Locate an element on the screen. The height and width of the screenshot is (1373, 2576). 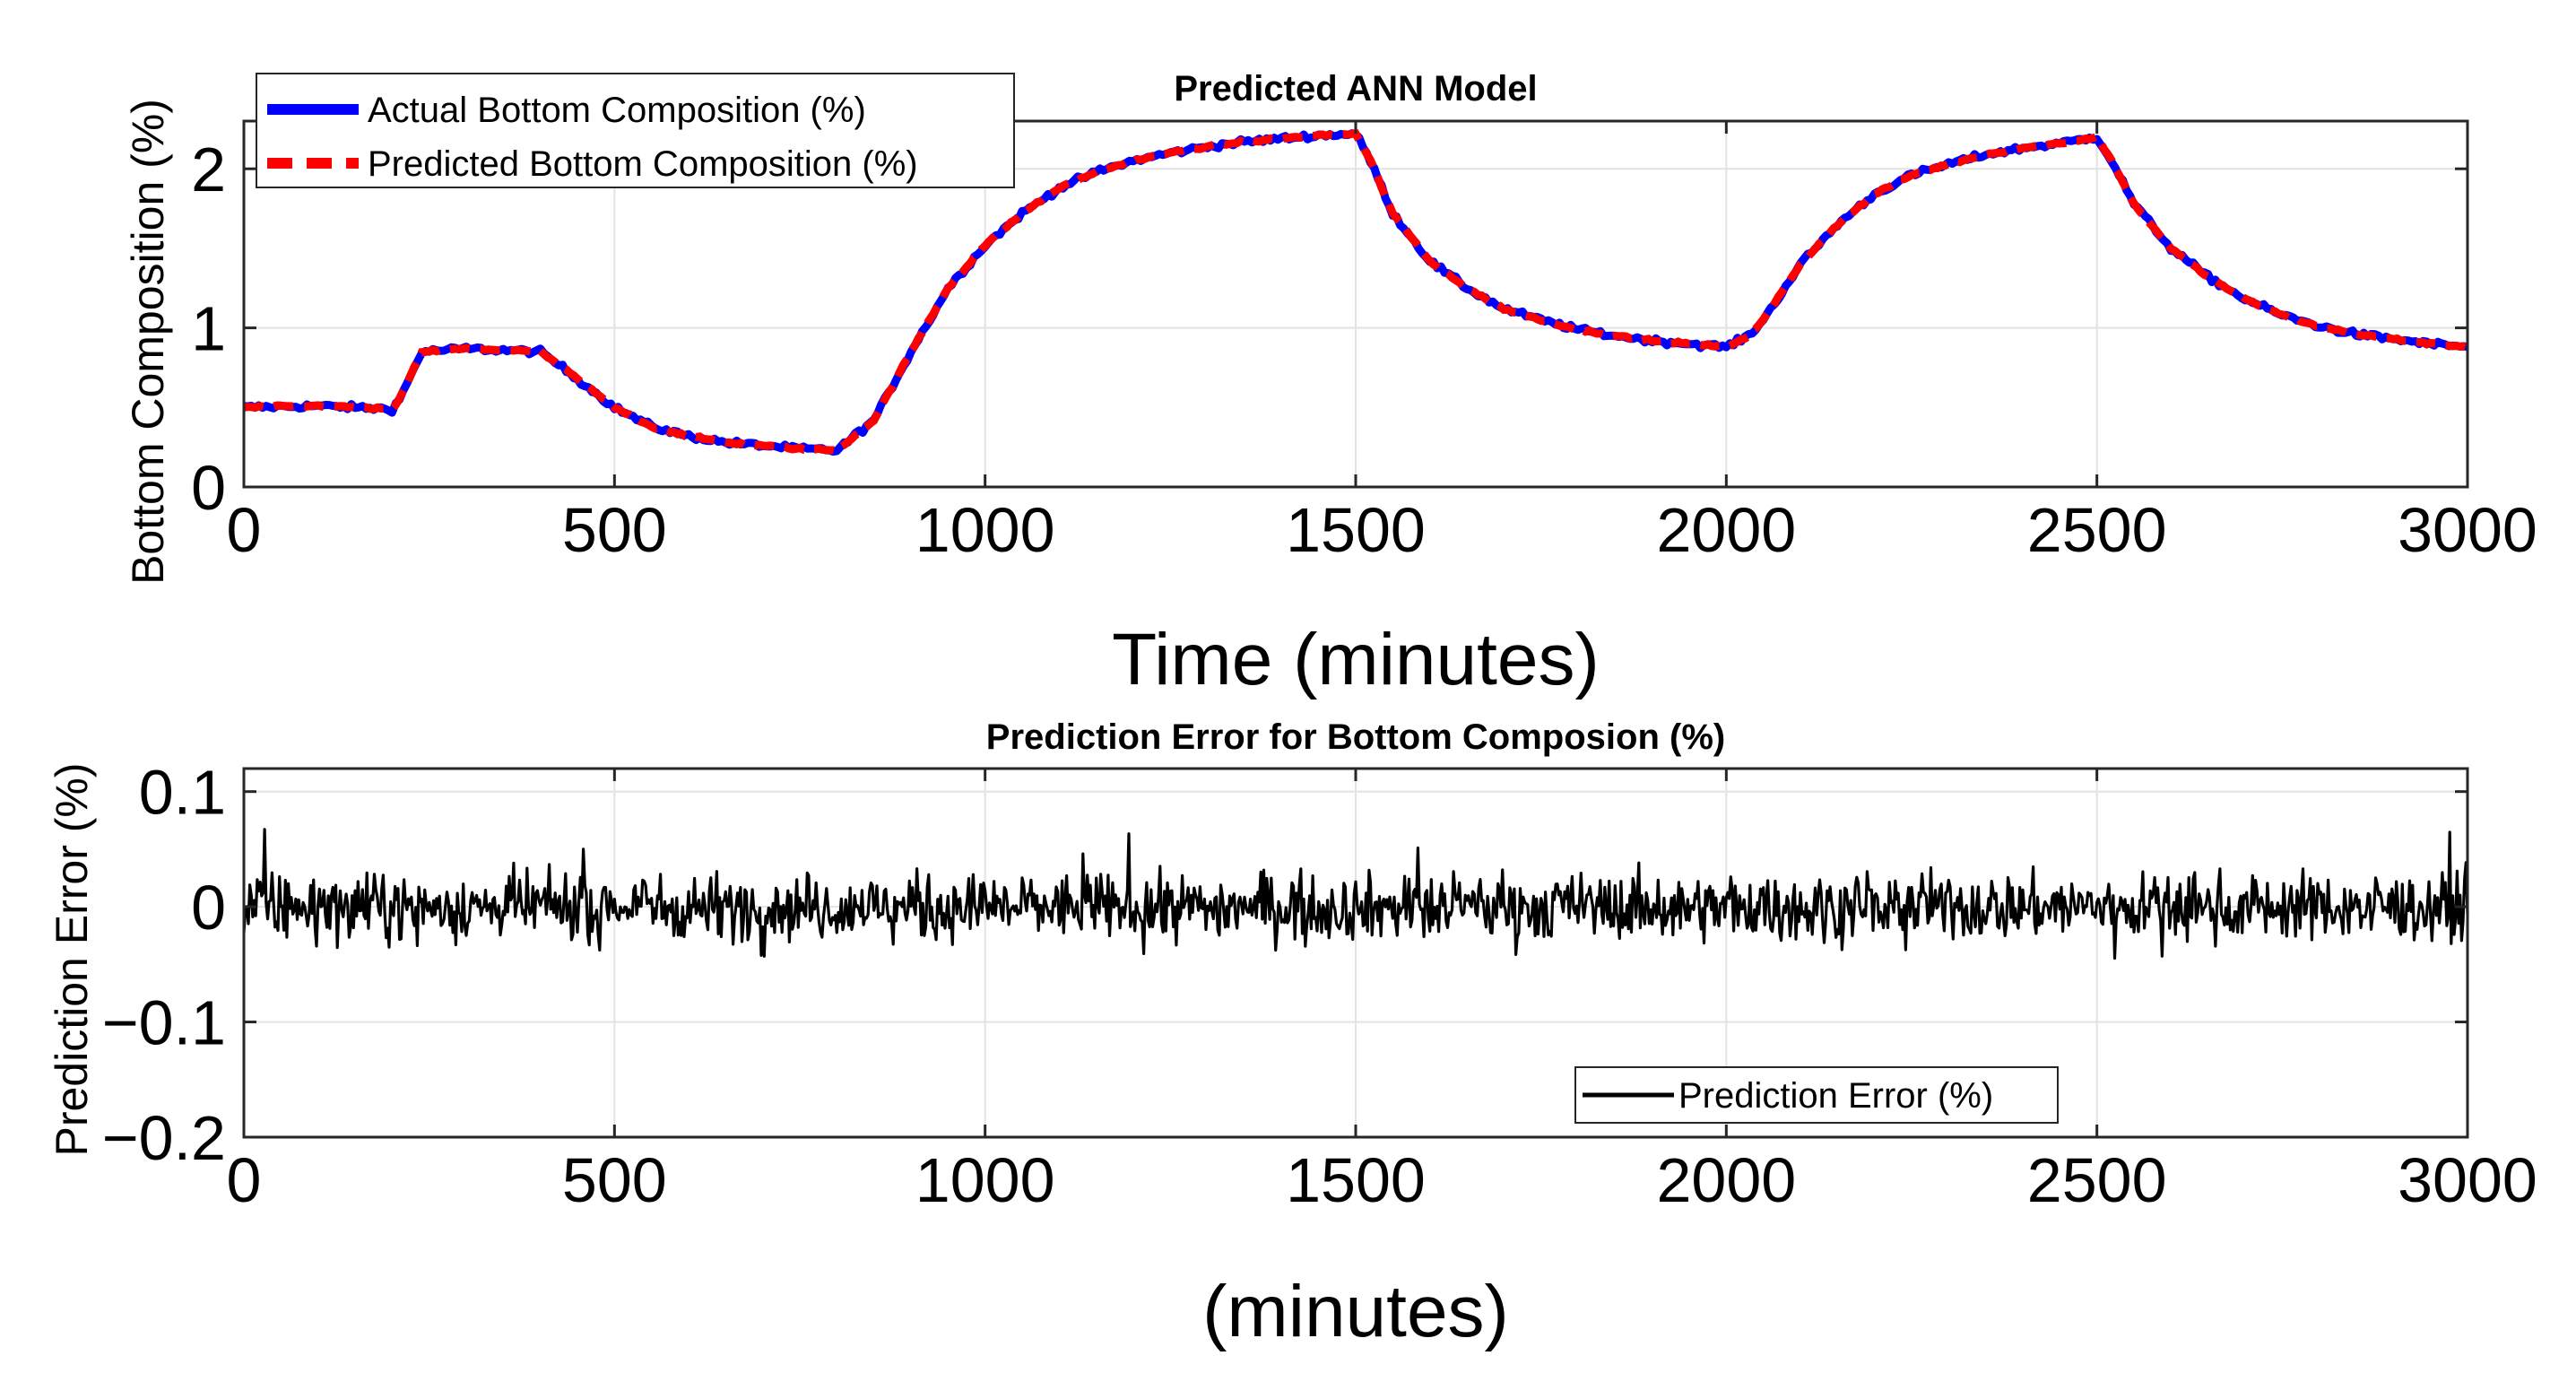
y-tick-label: 2 is located at coordinates (208, 169).